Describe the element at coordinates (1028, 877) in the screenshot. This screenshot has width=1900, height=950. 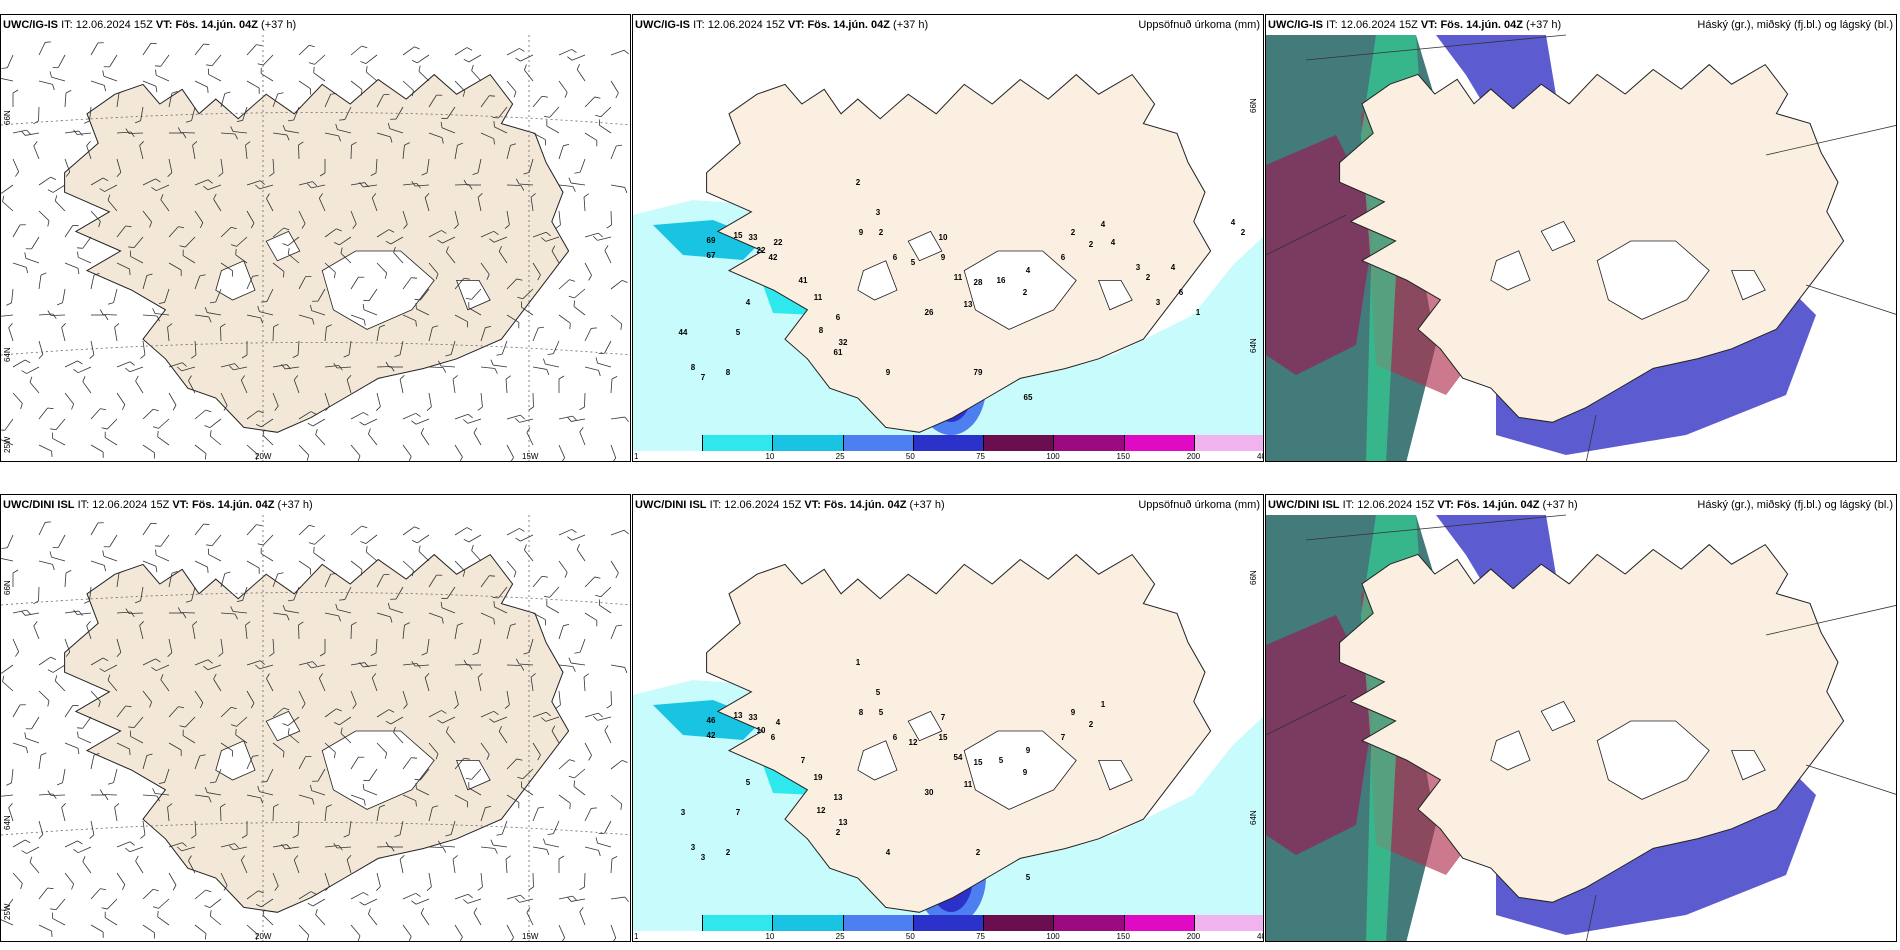
I see `precip-value-label: 5` at that location.